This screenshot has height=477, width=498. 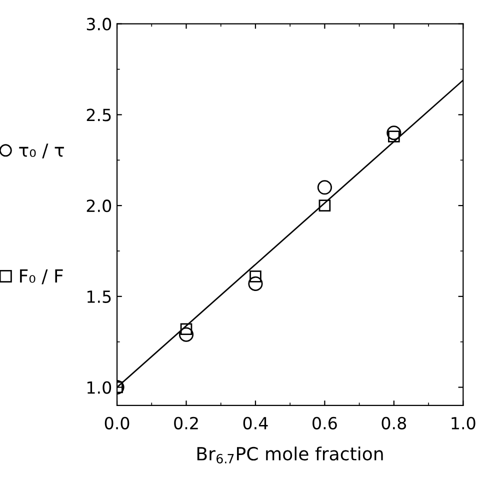 I want to click on y-tick-label: 2.0, so click(x=99, y=206).